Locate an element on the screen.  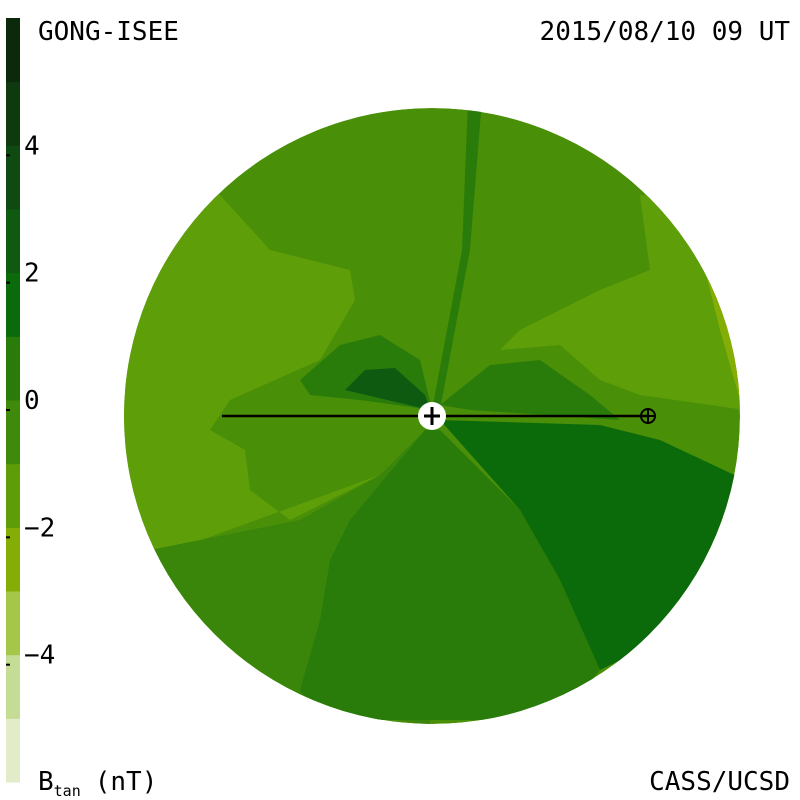
timestamp: 2015/08/10 09 UT is located at coordinates (665, 32).